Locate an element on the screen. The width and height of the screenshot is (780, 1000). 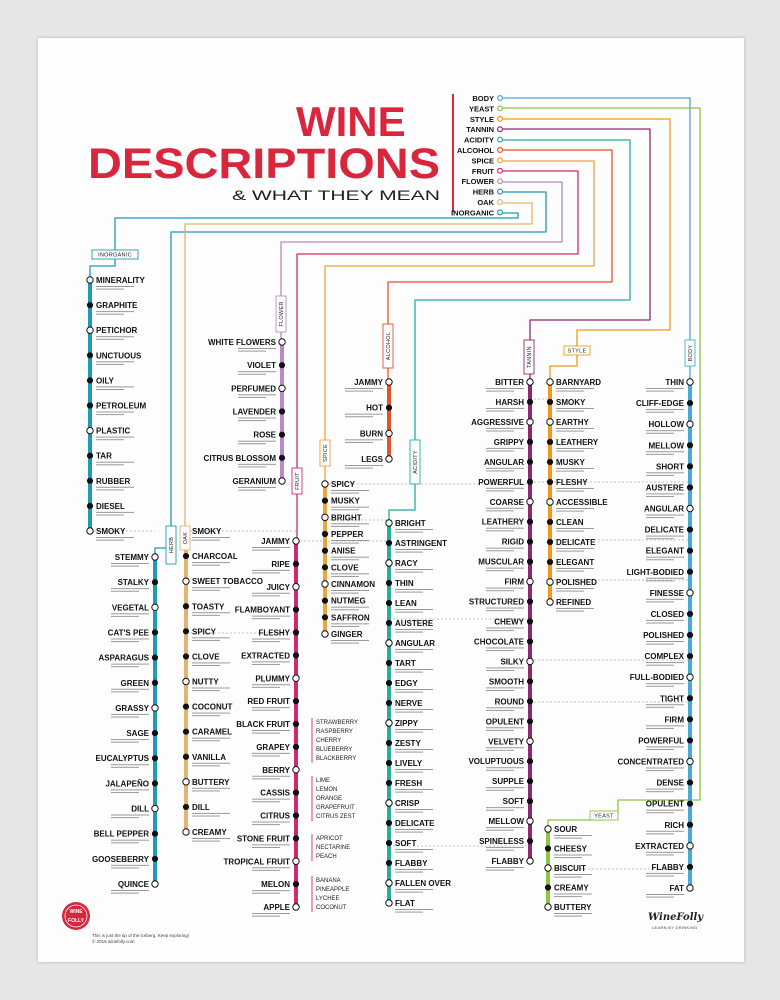
station-label-body-1: CLIFF-EDGE is located at coordinates (660, 403).